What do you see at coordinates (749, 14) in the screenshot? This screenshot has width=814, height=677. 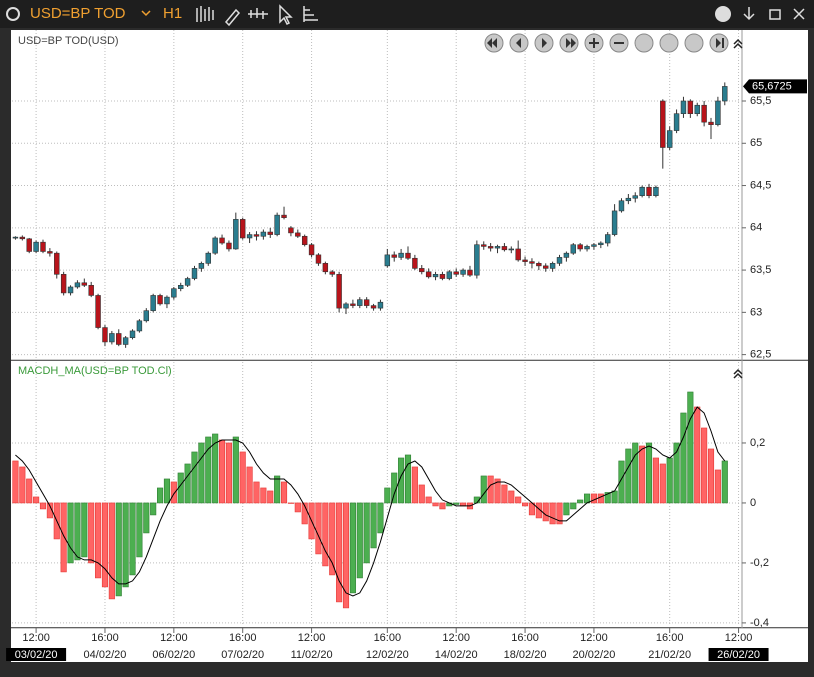 I see `download-icon` at bounding box center [749, 14].